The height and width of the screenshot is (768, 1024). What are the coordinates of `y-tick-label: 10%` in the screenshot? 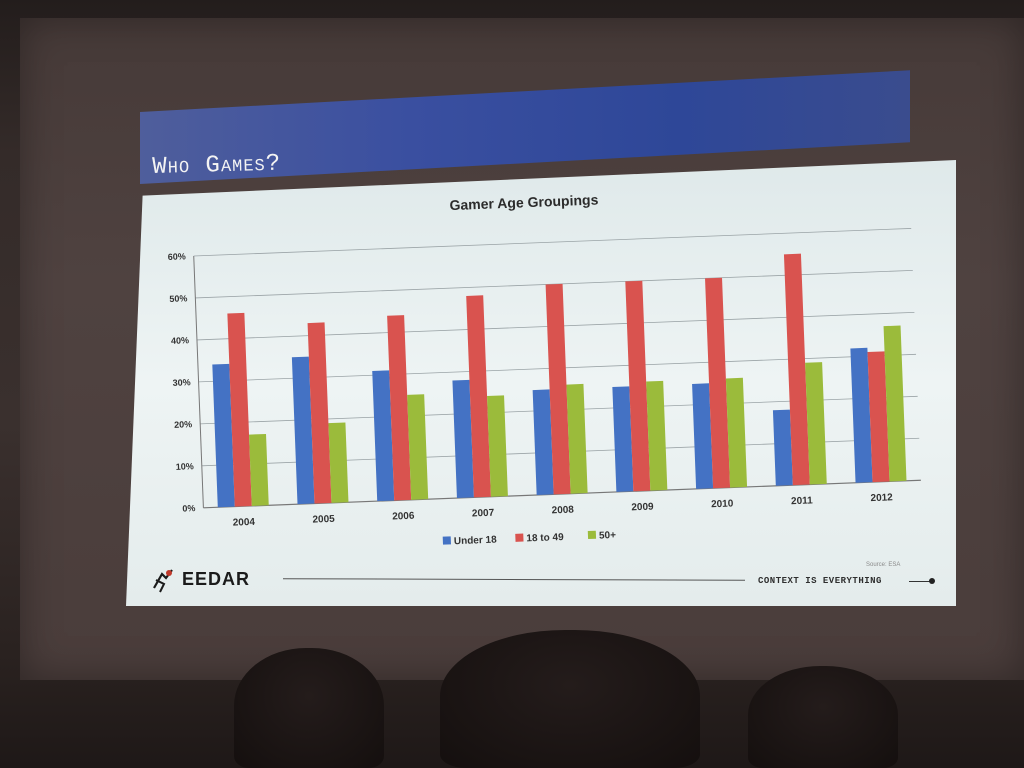 It's located at (185, 466).